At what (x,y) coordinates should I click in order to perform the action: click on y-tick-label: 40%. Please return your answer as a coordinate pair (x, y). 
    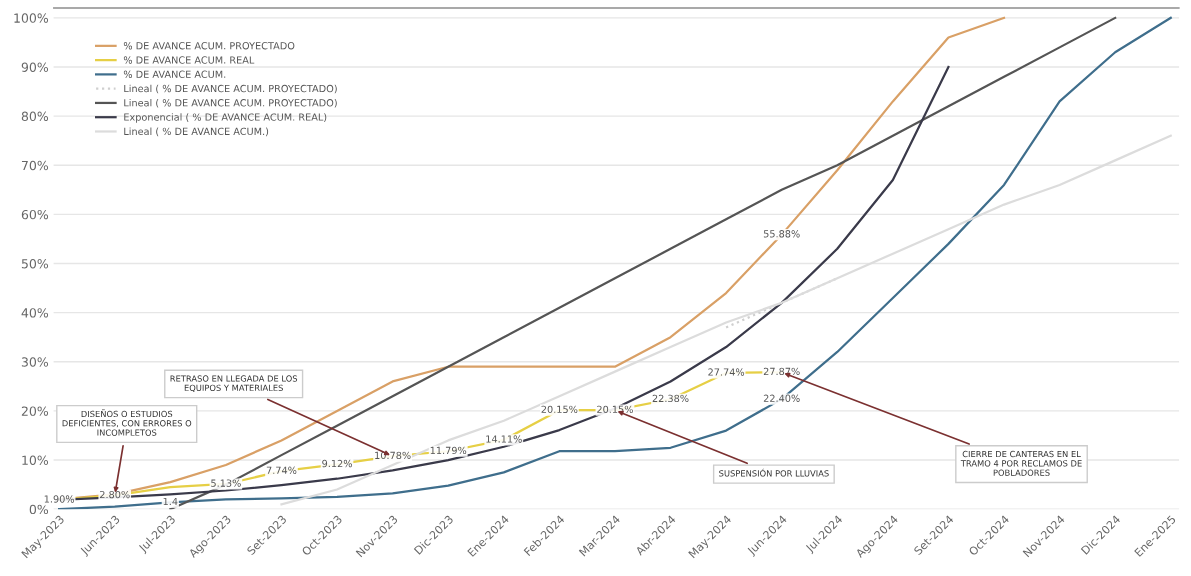
    Looking at the image, I should click on (35, 313).